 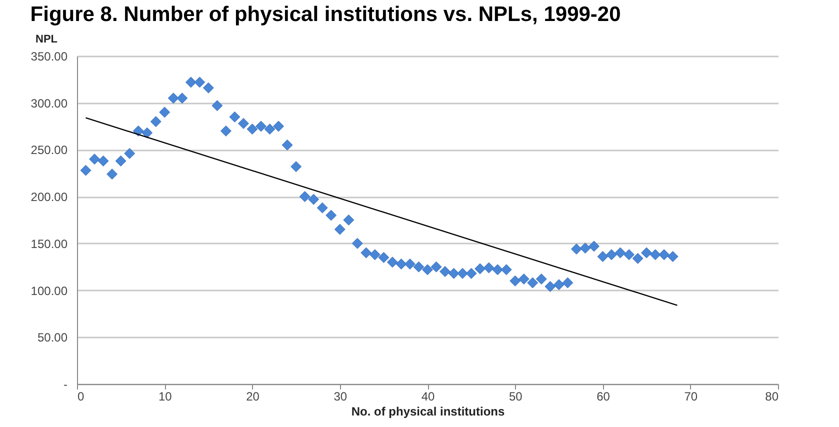 What do you see at coordinates (49, 291) in the screenshot?
I see `y-tick-label: 100.00` at bounding box center [49, 291].